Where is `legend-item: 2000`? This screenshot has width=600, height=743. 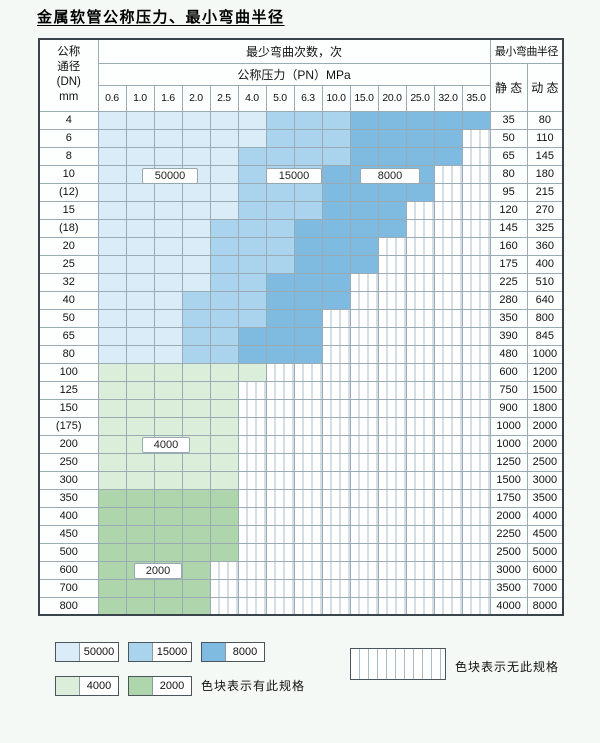
legend-item: 2000 is located at coordinates (160, 686).